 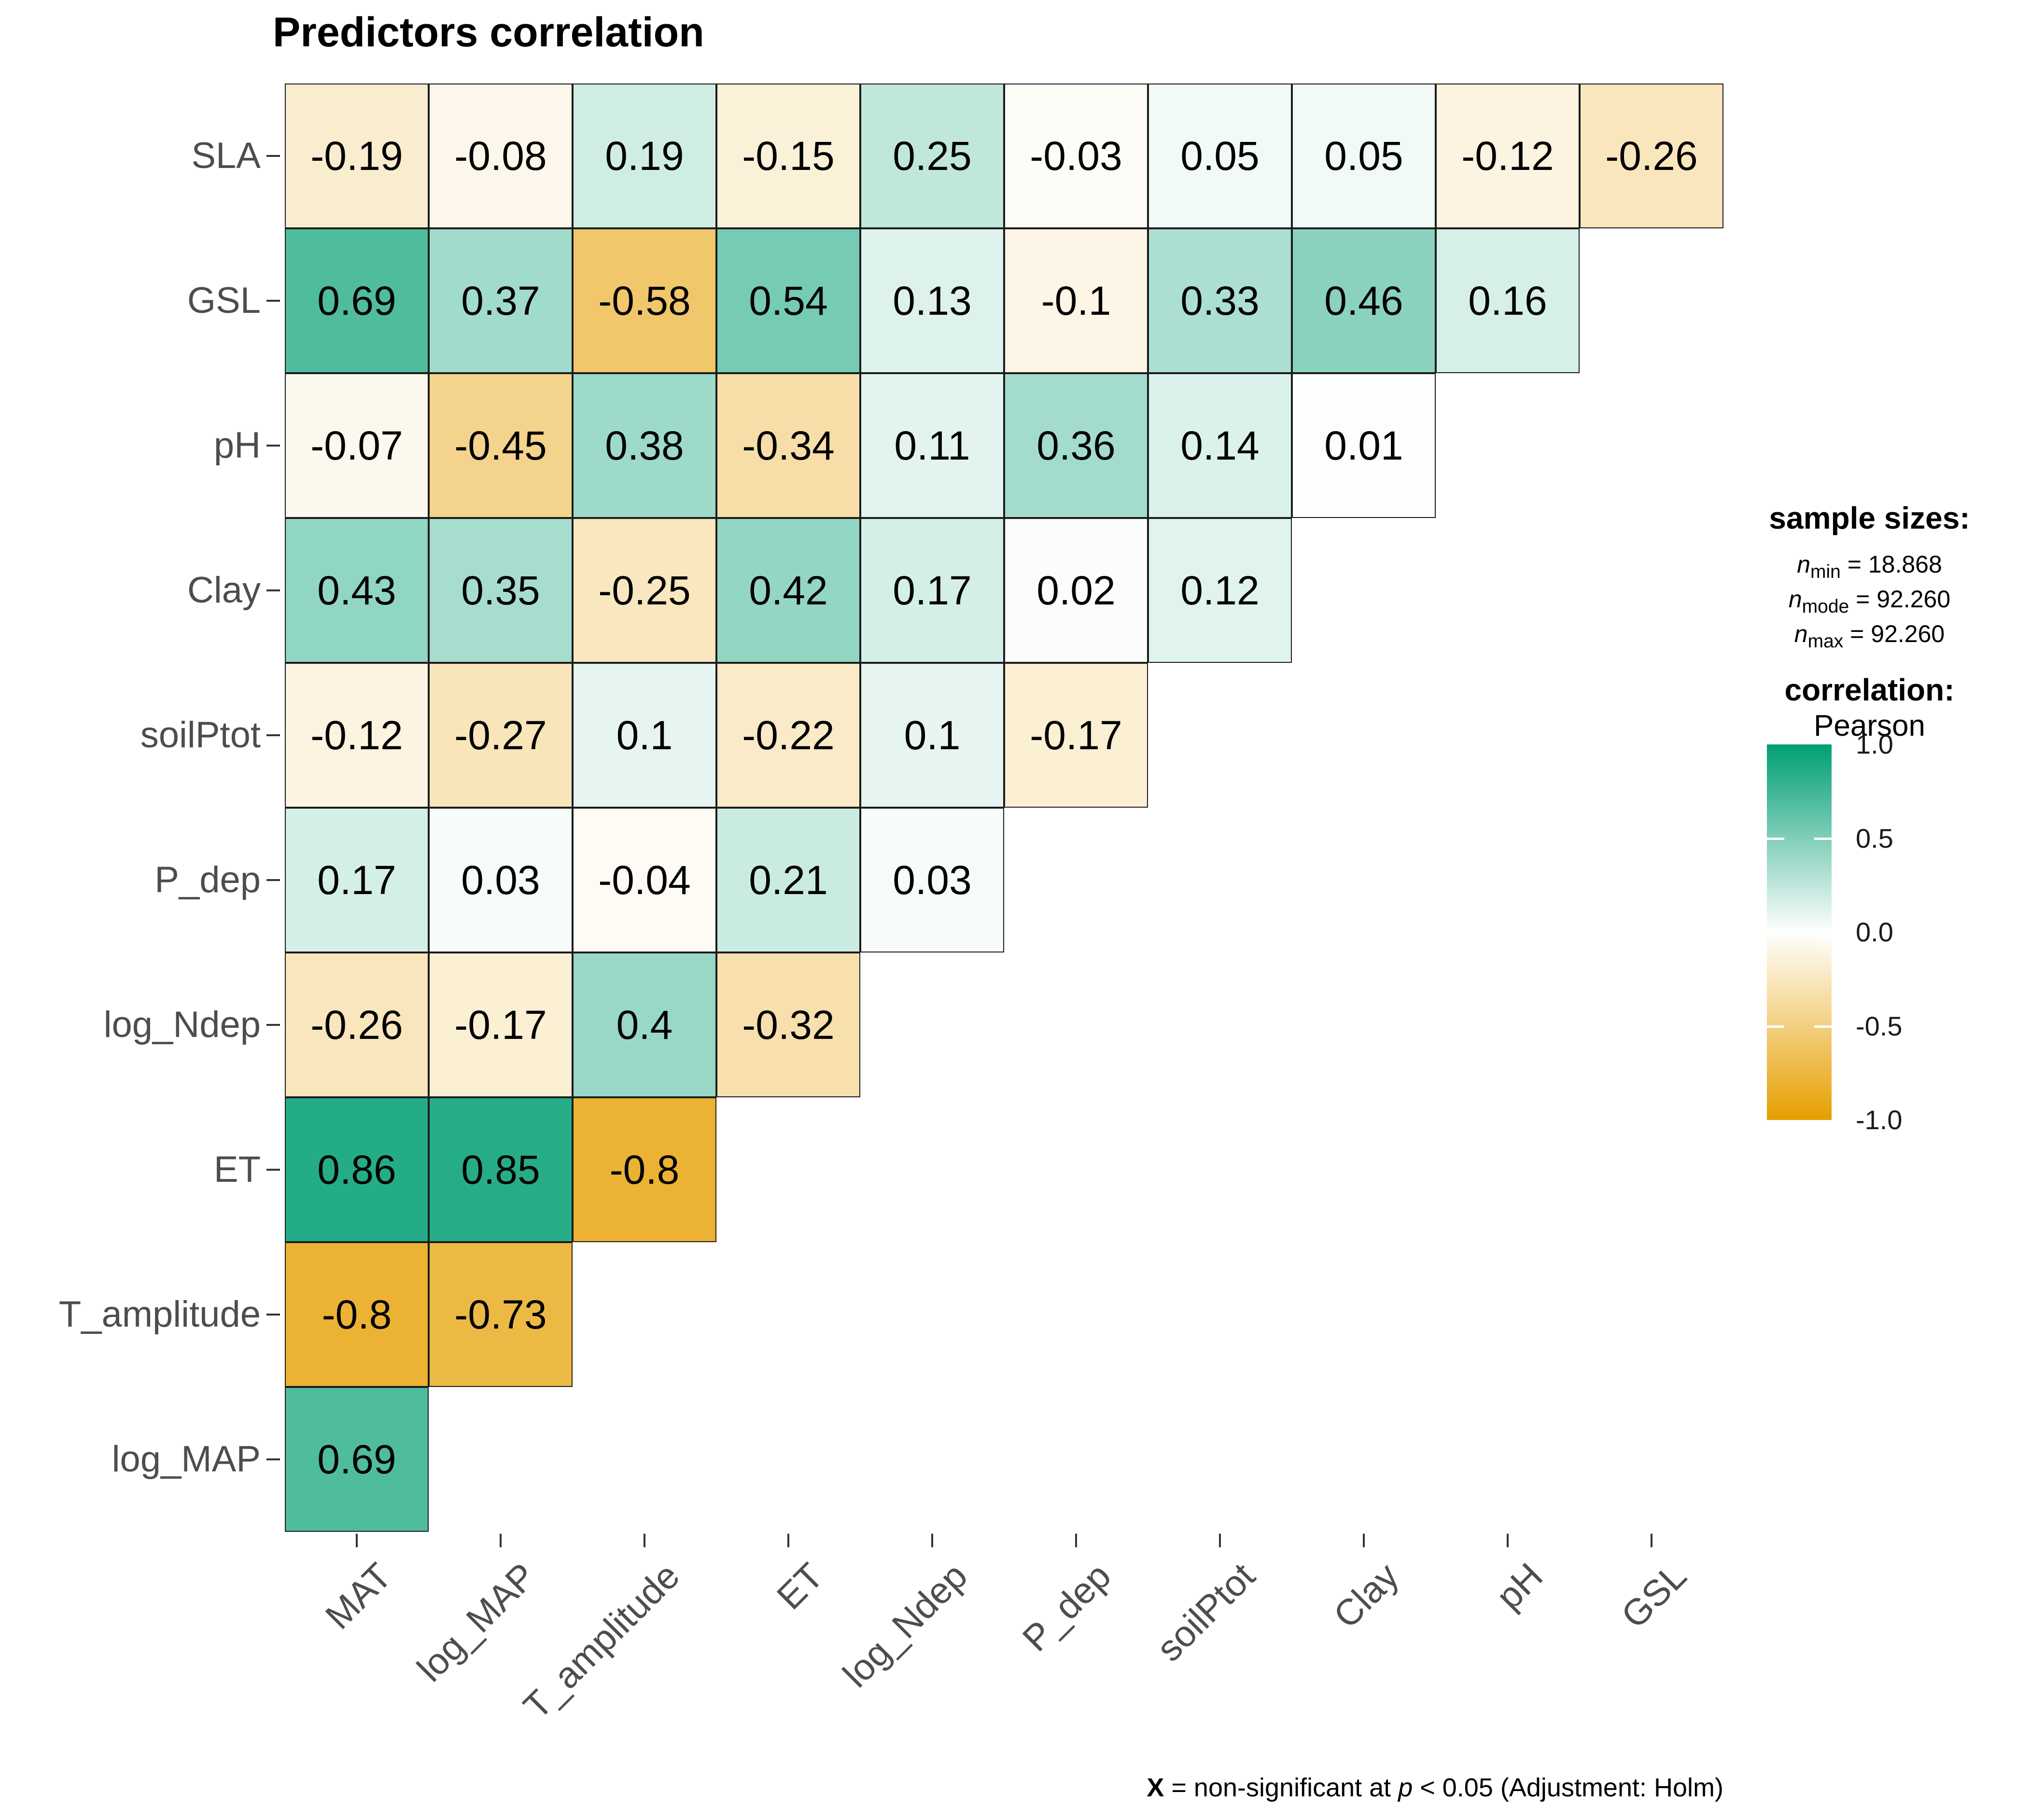 What do you see at coordinates (357, 880) in the screenshot?
I see `heatmap-cell: 0.17` at bounding box center [357, 880].